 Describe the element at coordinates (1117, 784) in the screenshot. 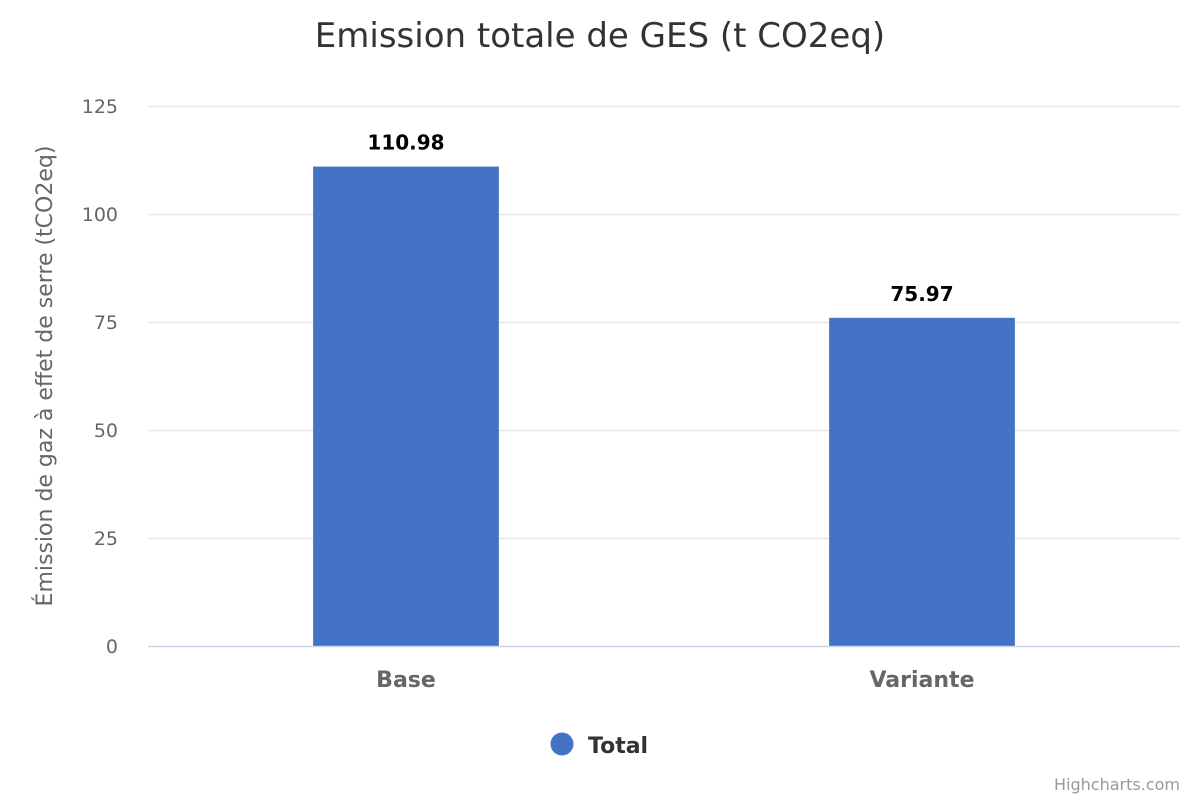

I see `credits-link: Highcharts.com` at that location.